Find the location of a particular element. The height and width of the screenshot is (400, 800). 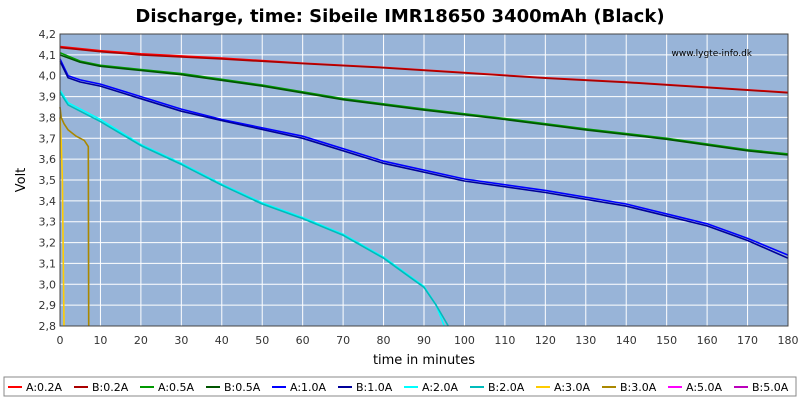

legend-label-b-3-0a: B:3.0A is located at coordinates (638, 387).